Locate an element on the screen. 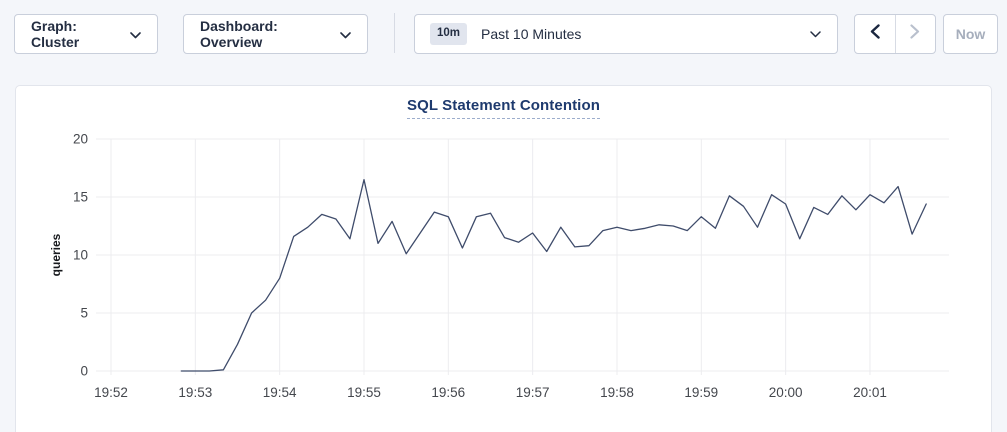 This screenshot has height=432, width=1007. x-tick-label: 19:57 is located at coordinates (533, 392).